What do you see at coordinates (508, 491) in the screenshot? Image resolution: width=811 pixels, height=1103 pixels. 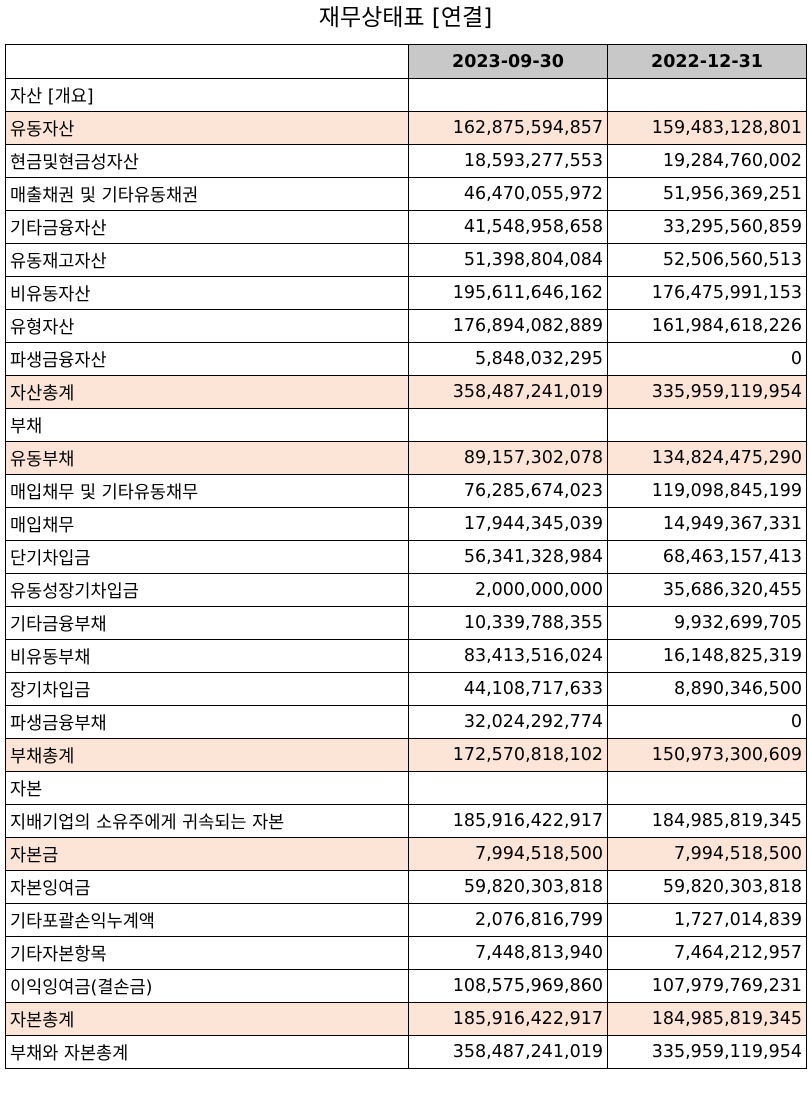 I see `value-current-period: 76,285,674,023` at bounding box center [508, 491].